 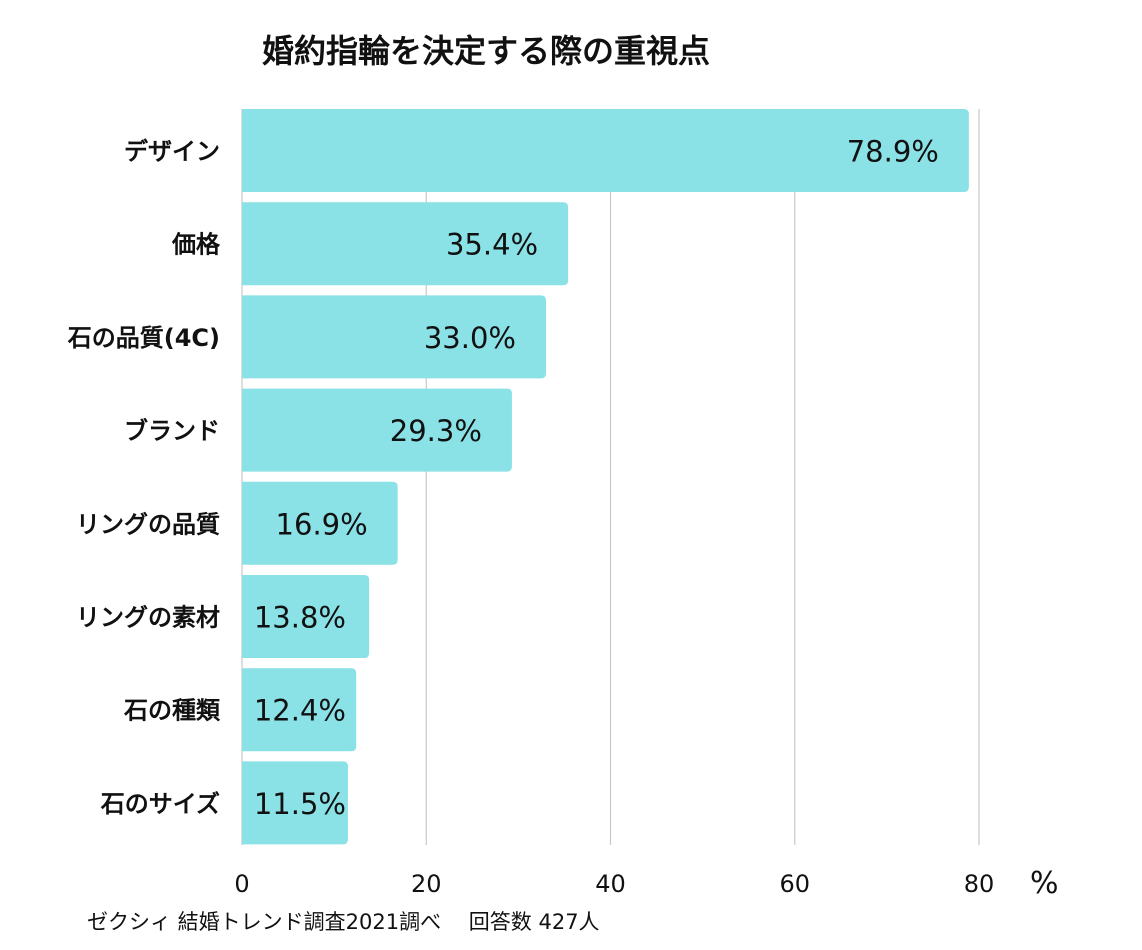 I want to click on value-label: 13.8%, so click(x=300, y=618).